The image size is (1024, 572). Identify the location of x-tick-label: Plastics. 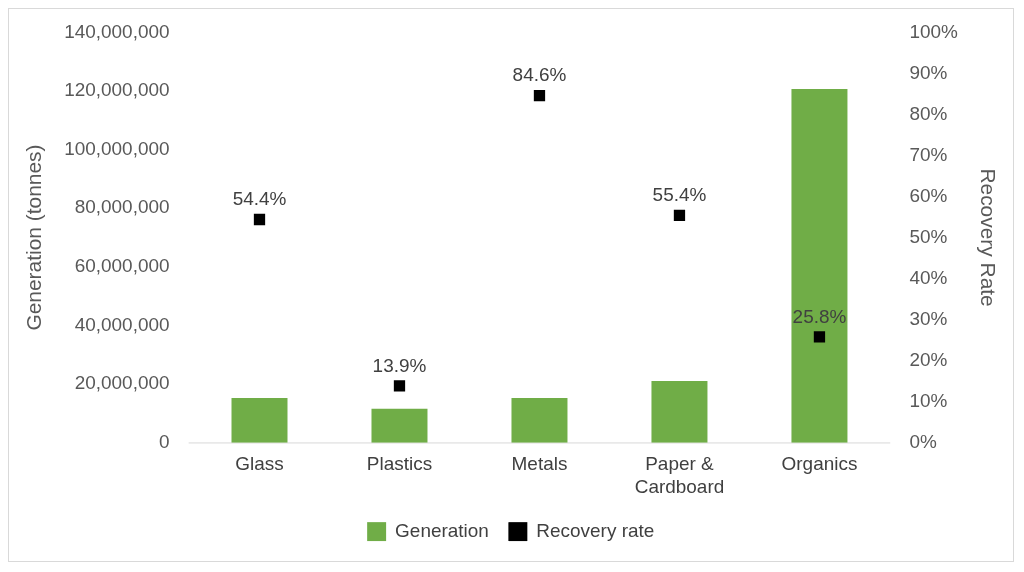
(399, 464).